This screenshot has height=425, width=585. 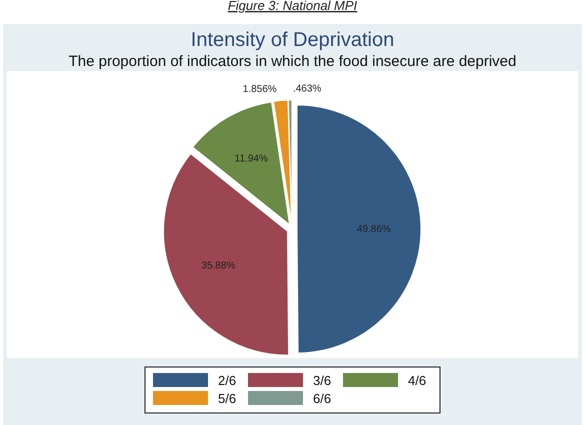 I want to click on data-label: 11.94%, so click(x=251, y=158).